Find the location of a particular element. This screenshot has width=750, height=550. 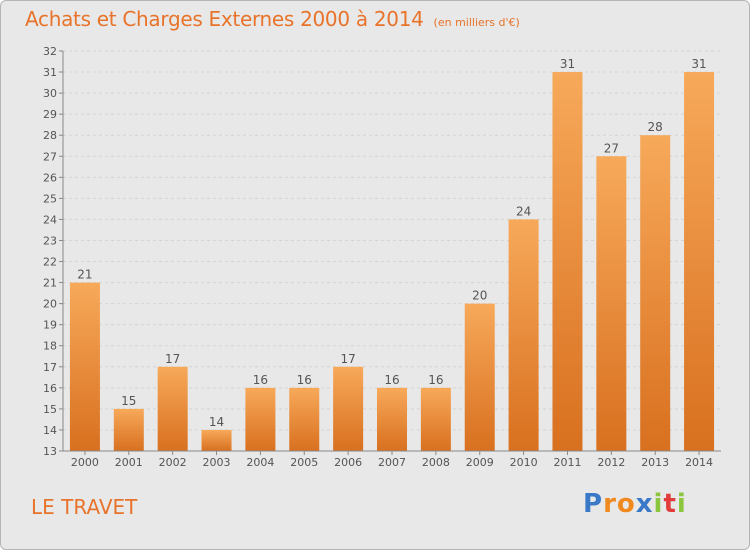

y-tick-label: 13 is located at coordinates (50, 451).